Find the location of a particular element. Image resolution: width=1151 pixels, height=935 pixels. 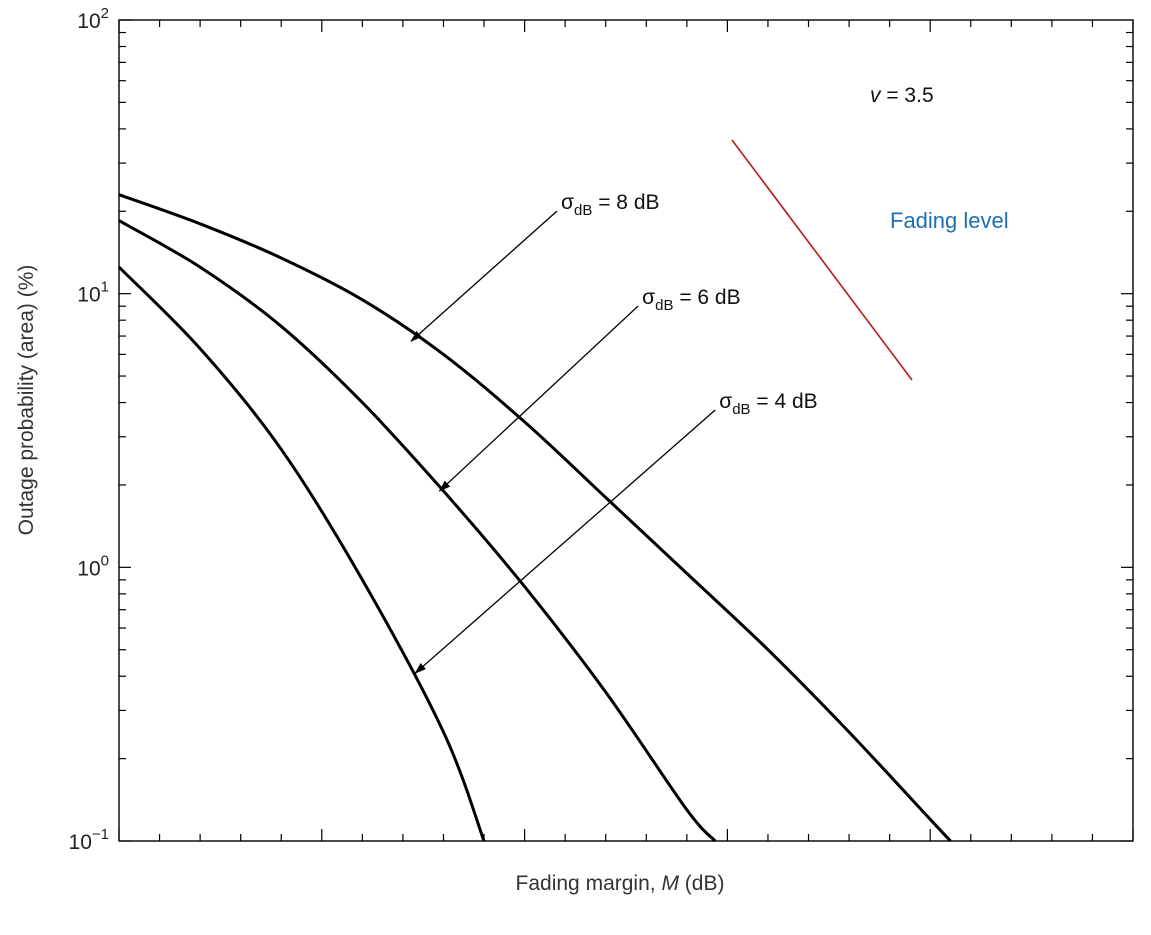

y-axis-title: Outage probability (area) (%) is located at coordinates (26, 400).